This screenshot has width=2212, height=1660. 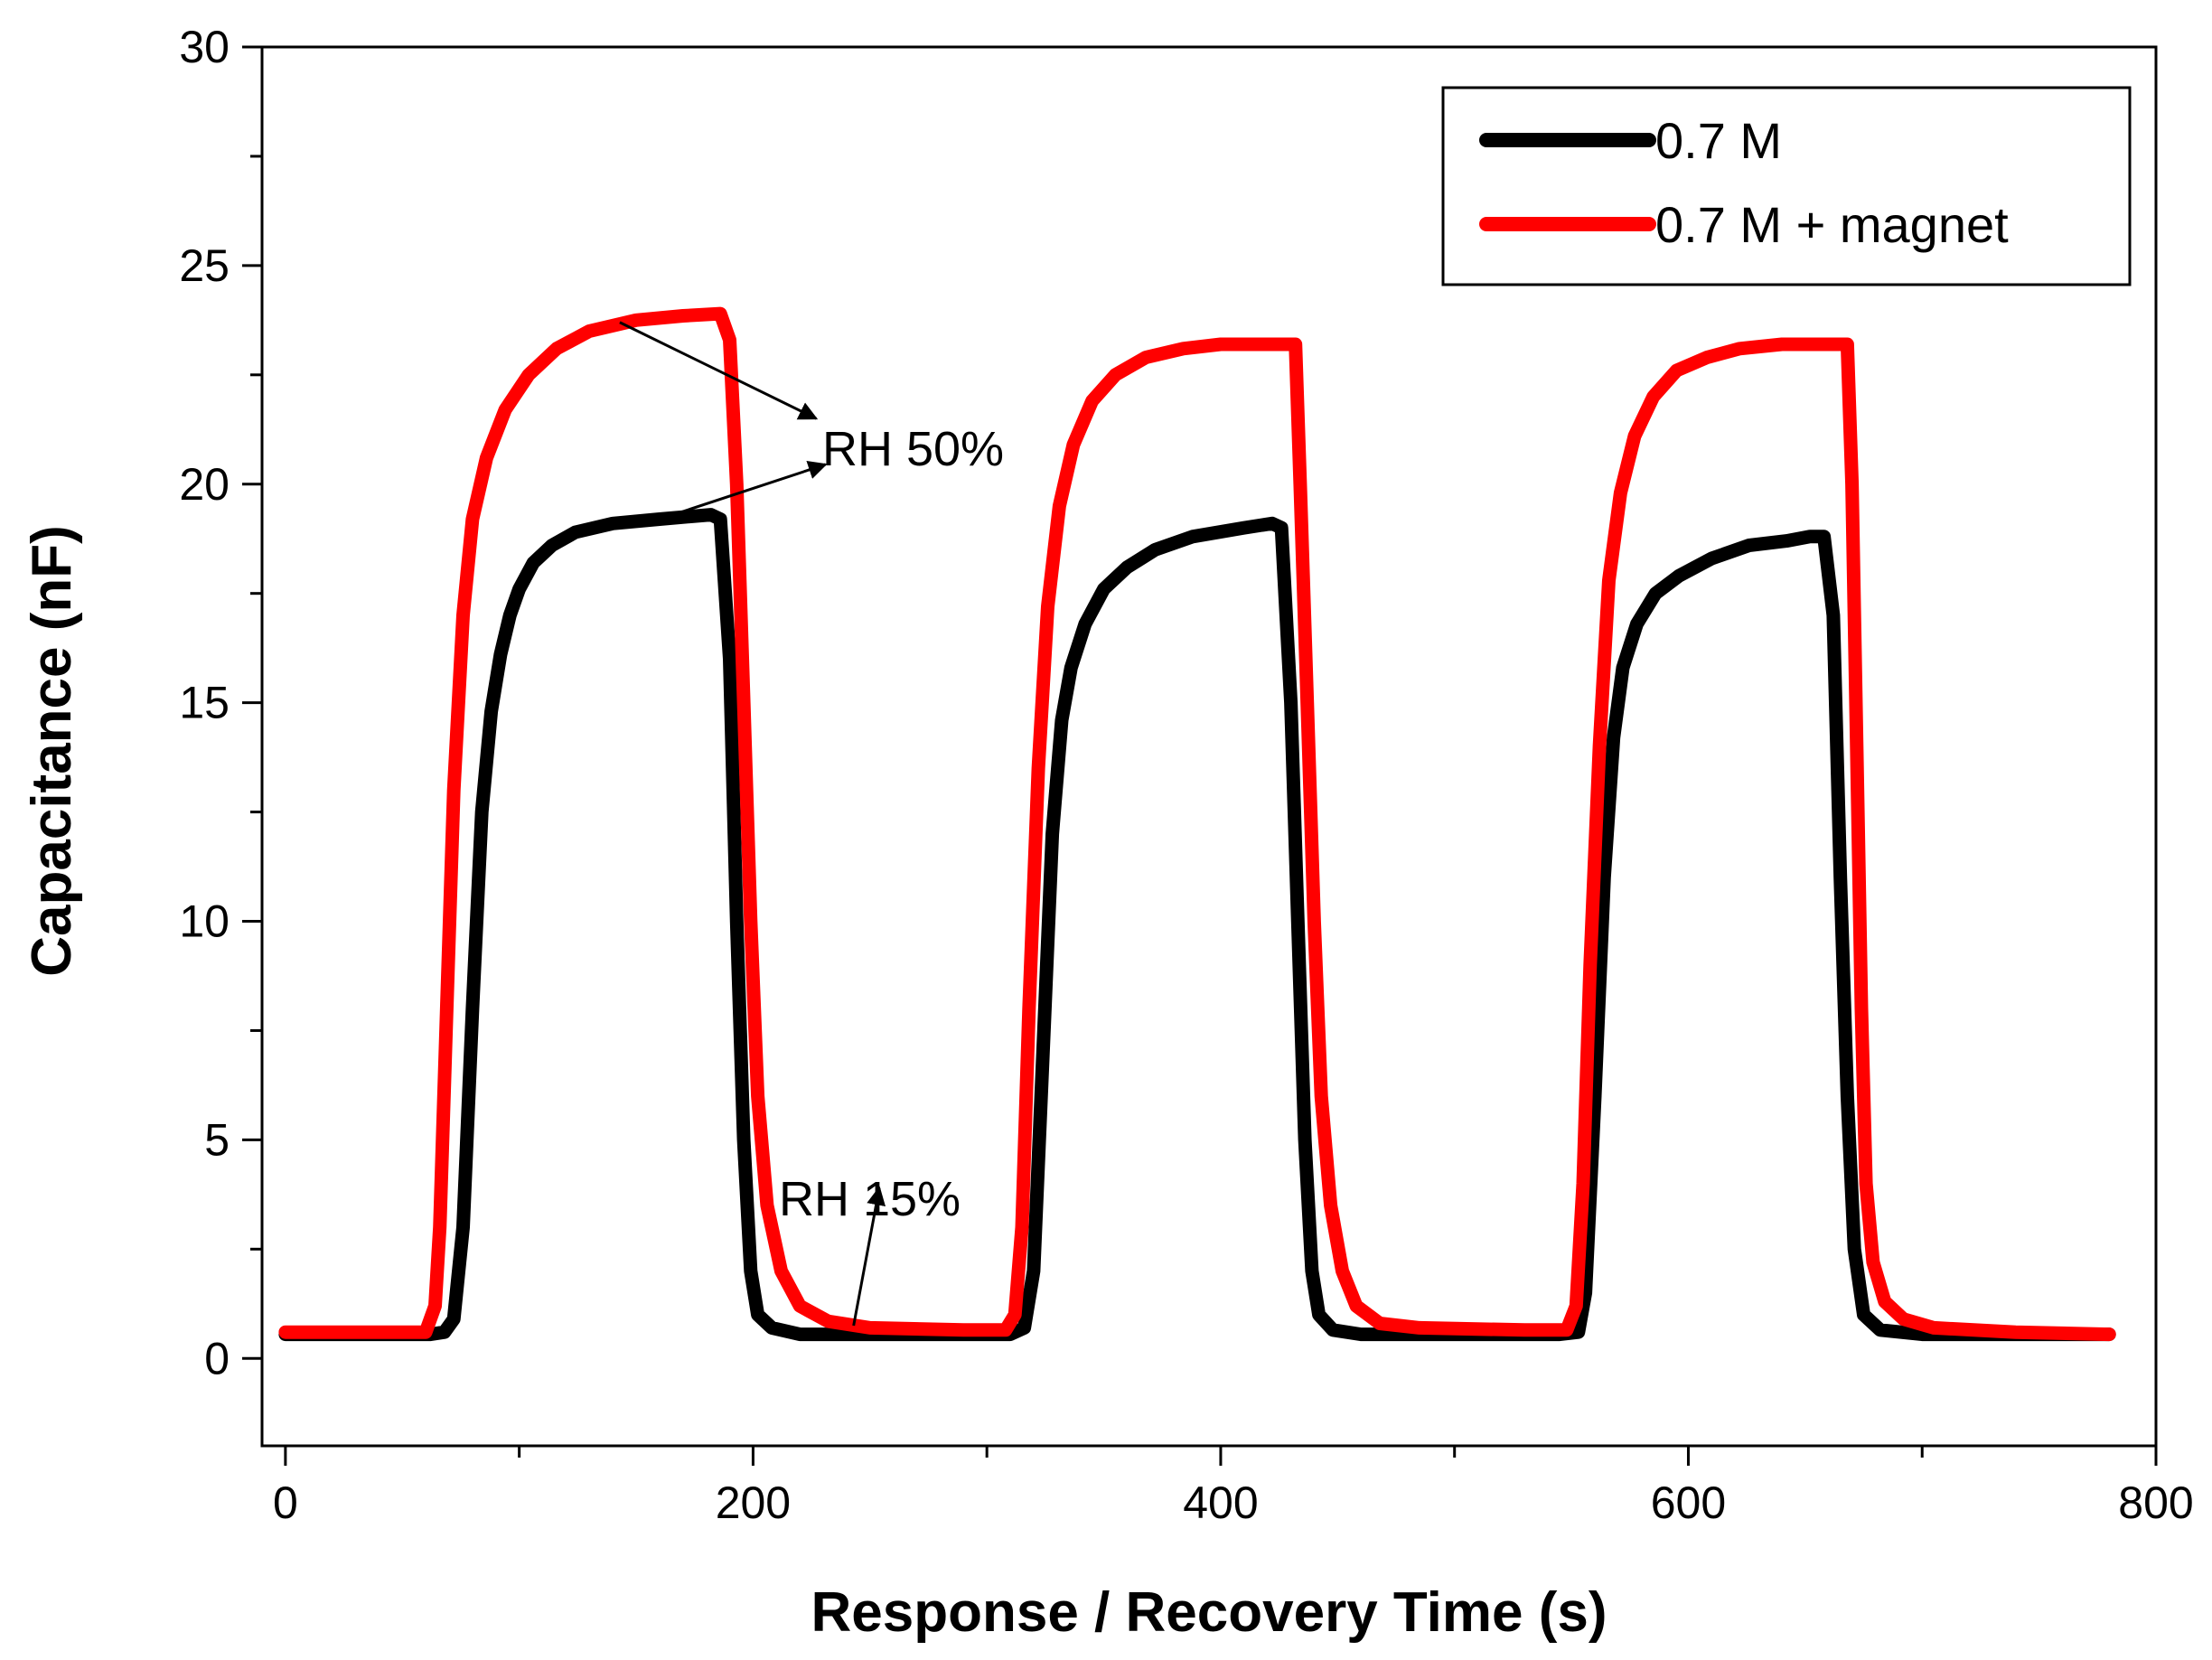 What do you see at coordinates (204, 265) in the screenshot?
I see `y-tick-label: 25` at bounding box center [204, 265].